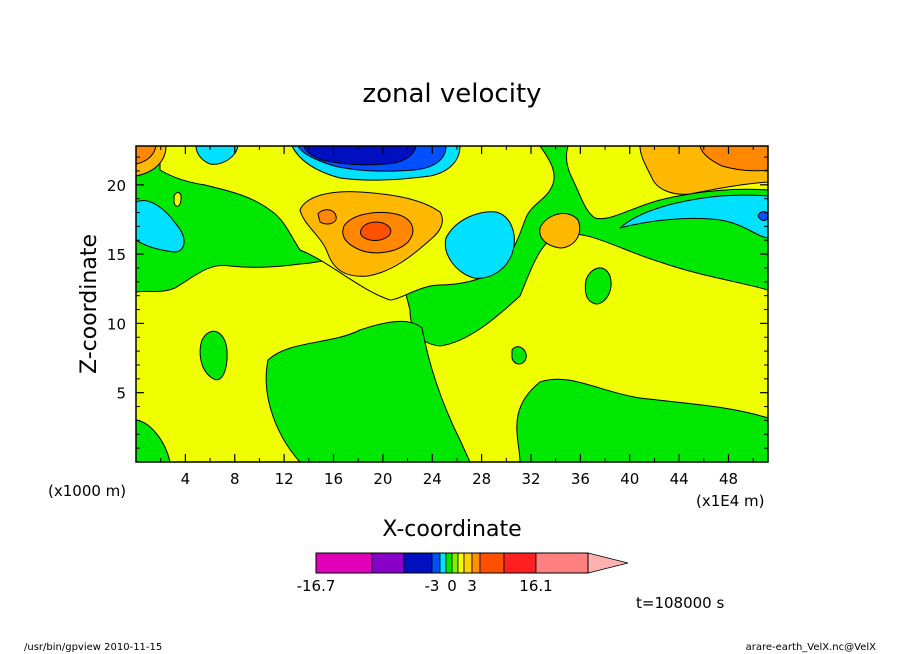 This screenshot has width=904, height=654. Describe the element at coordinates (116, 186) in the screenshot. I see `y-tick-label: 20` at that location.